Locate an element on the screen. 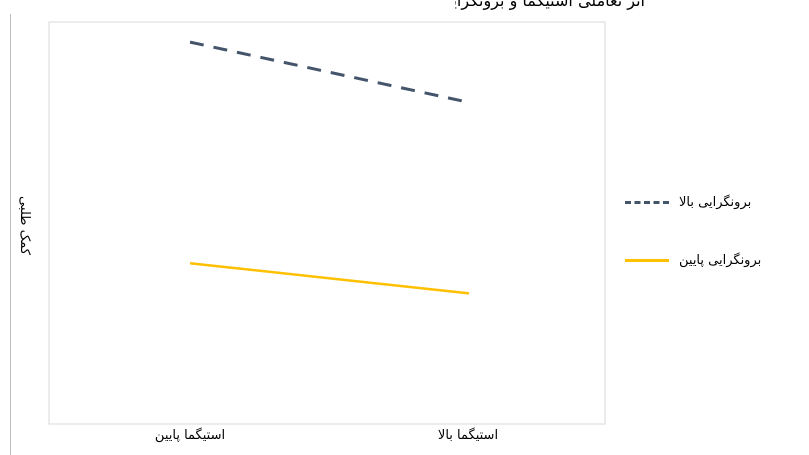 The image size is (809, 455). y-axis-label: کمک طلبی is located at coordinates (24, 225).